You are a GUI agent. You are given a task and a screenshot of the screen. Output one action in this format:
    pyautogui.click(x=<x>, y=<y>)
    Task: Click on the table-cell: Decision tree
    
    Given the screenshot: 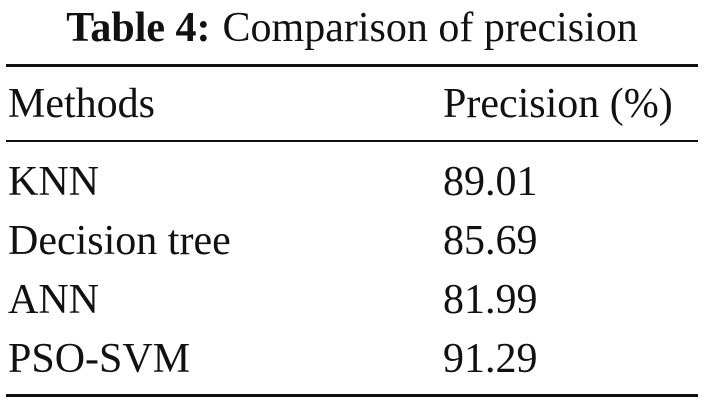 What is the action you would take?
    pyautogui.click(x=119, y=241)
    